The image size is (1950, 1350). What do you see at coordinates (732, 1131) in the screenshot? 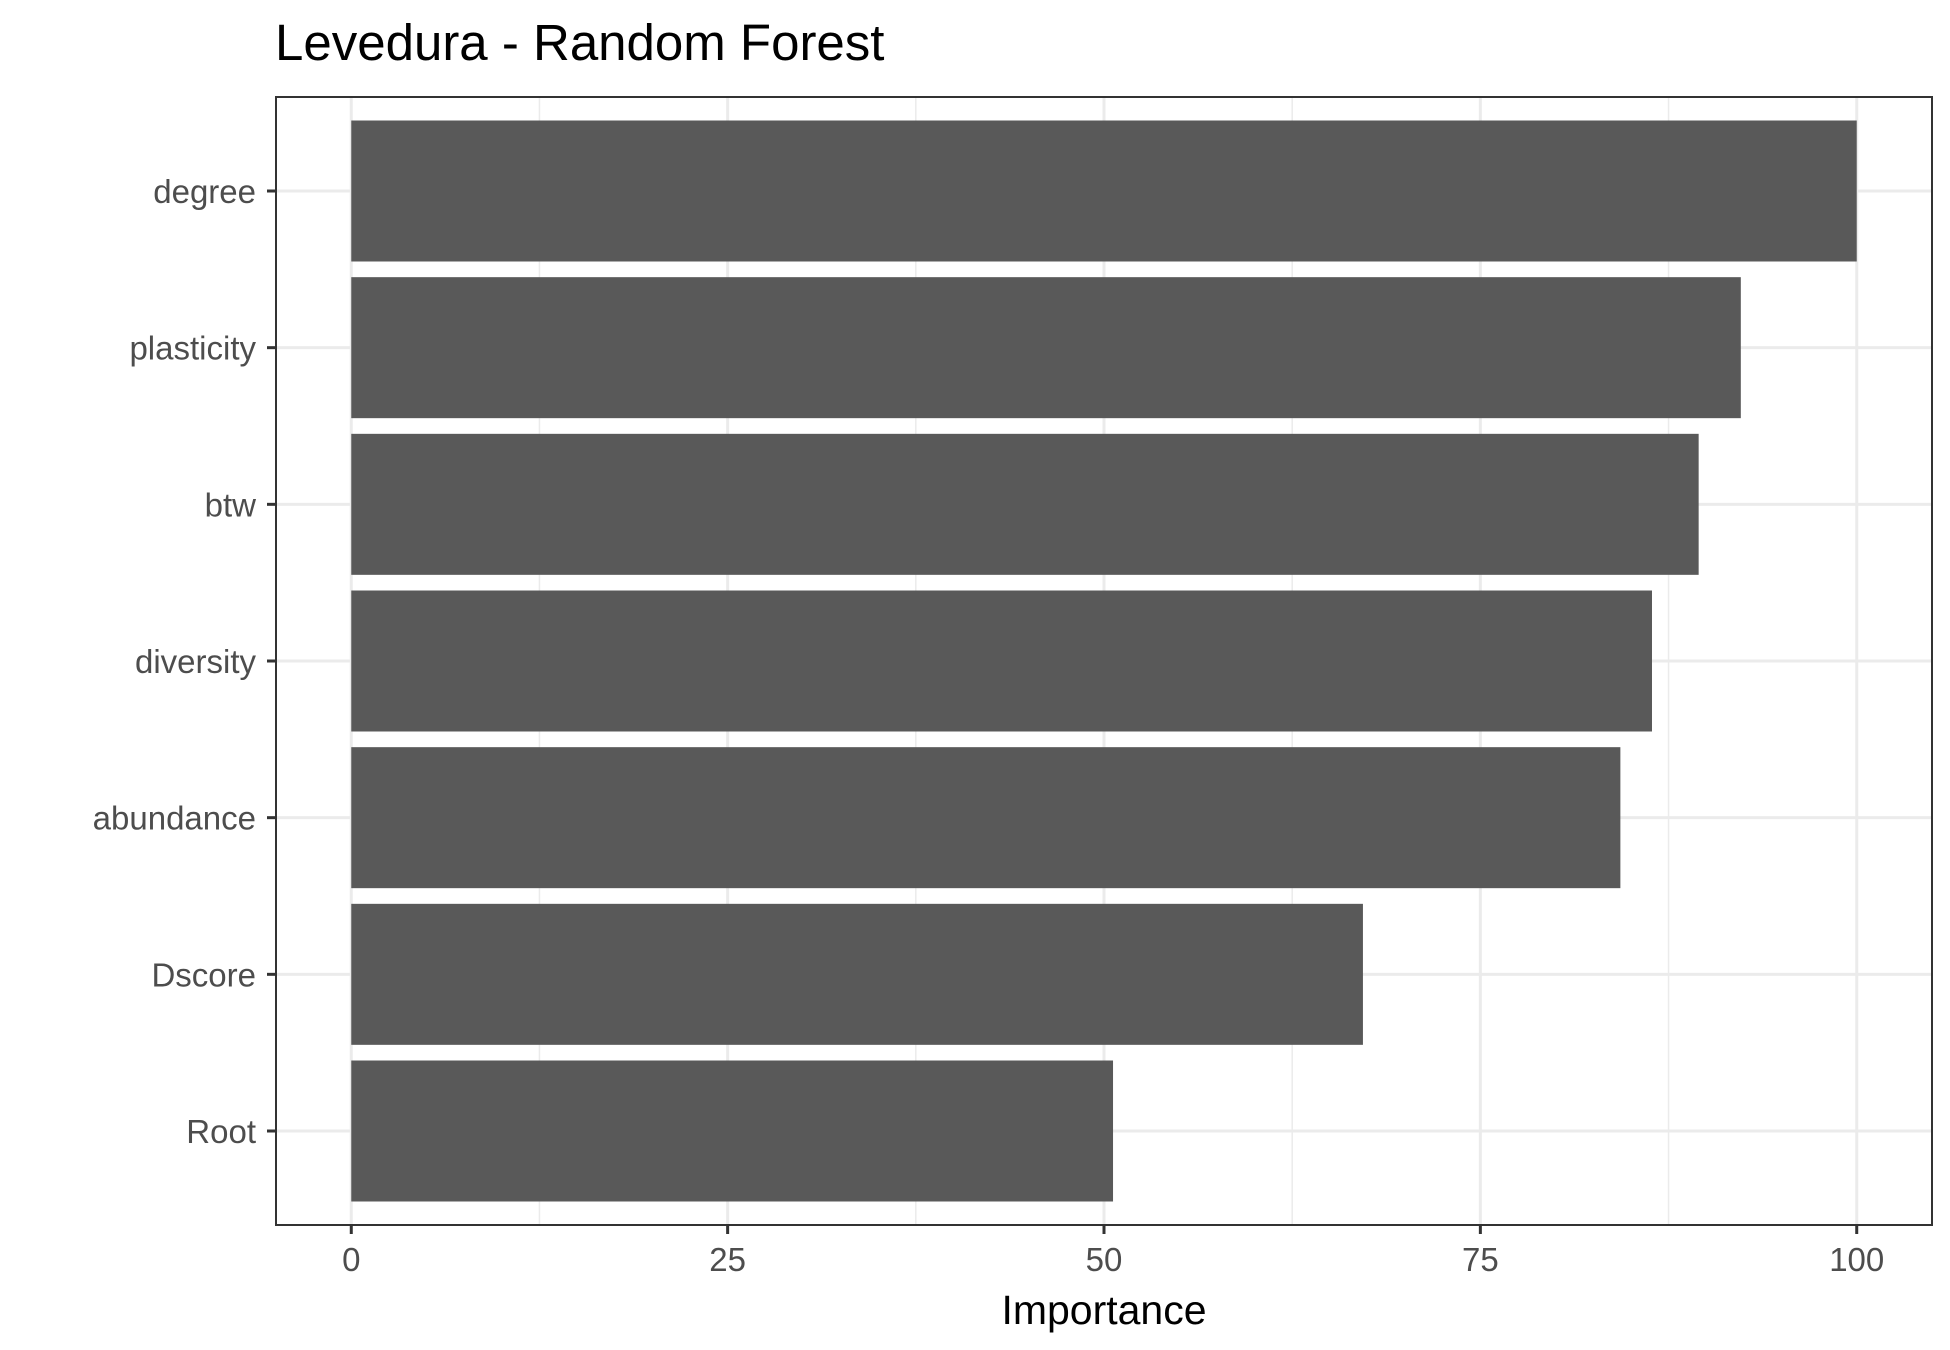
I see `bar-root` at bounding box center [732, 1131].